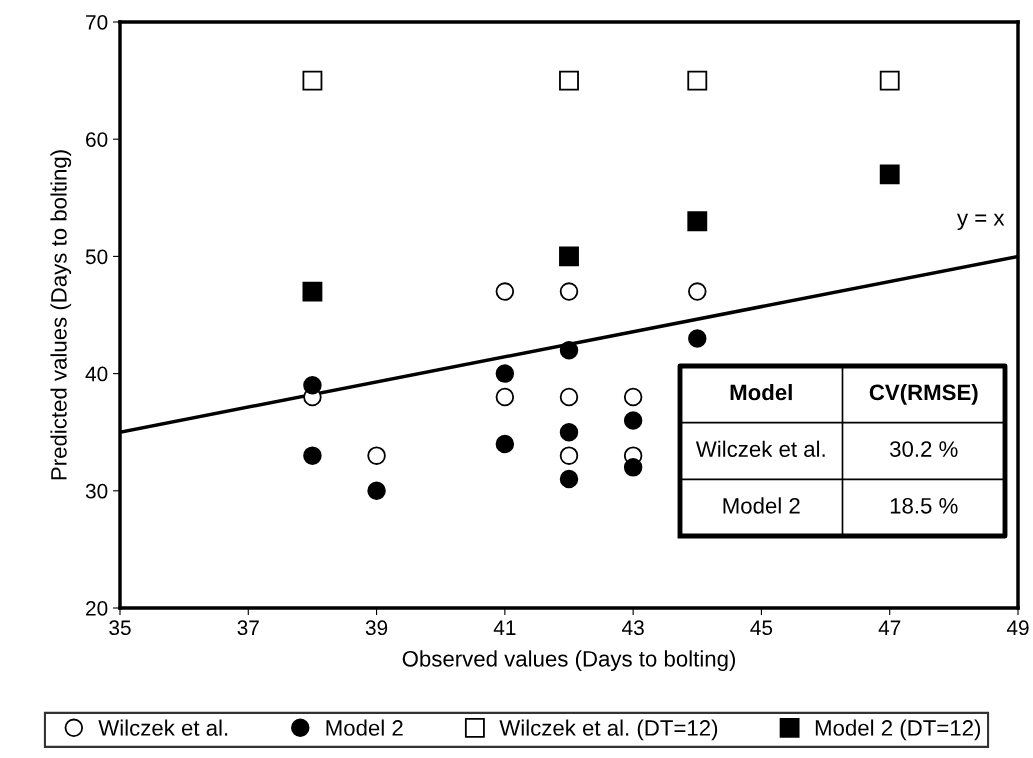 This screenshot has width=1033, height=758. I want to click on x-tick-label: 37, so click(248, 628).